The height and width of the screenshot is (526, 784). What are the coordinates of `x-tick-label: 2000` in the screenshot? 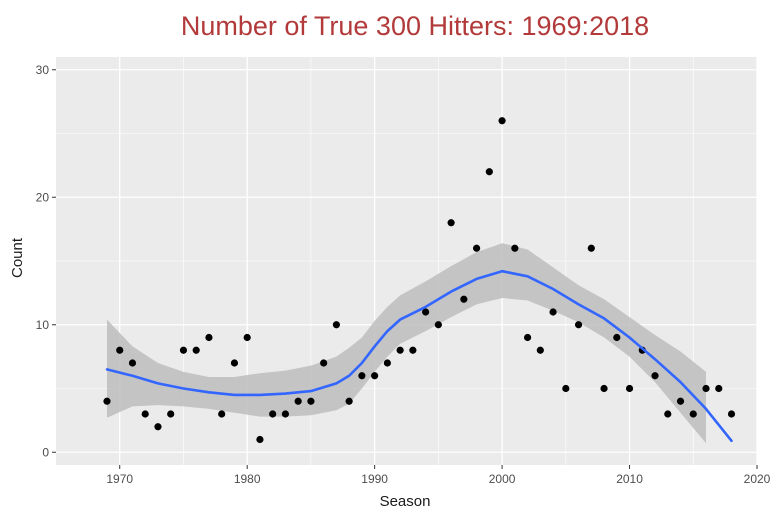 It's located at (502, 479).